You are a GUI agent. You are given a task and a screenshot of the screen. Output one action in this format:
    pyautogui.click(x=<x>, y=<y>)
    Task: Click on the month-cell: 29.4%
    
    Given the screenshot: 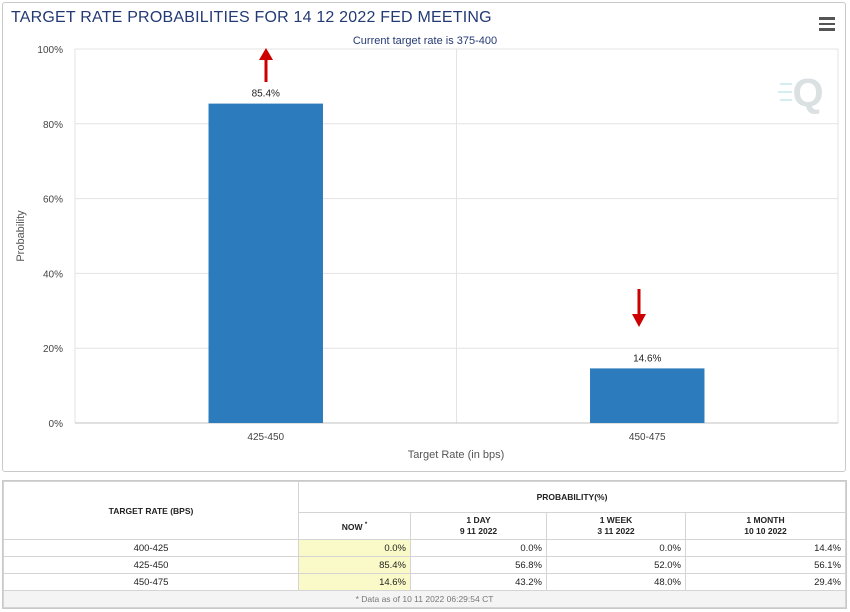 What is the action you would take?
    pyautogui.click(x=765, y=582)
    